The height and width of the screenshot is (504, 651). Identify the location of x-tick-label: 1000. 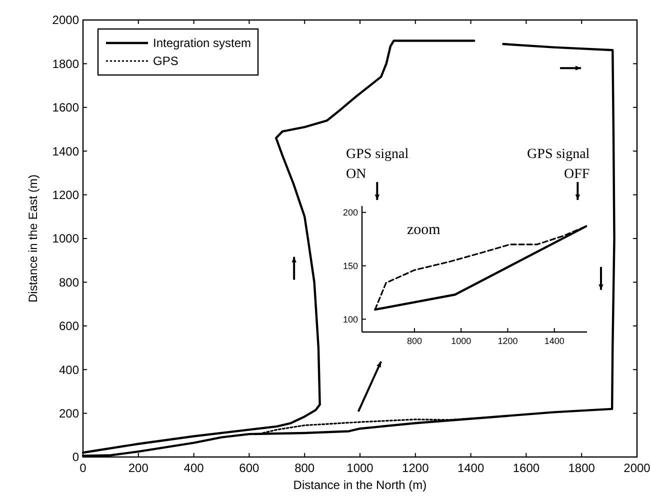
(461, 341).